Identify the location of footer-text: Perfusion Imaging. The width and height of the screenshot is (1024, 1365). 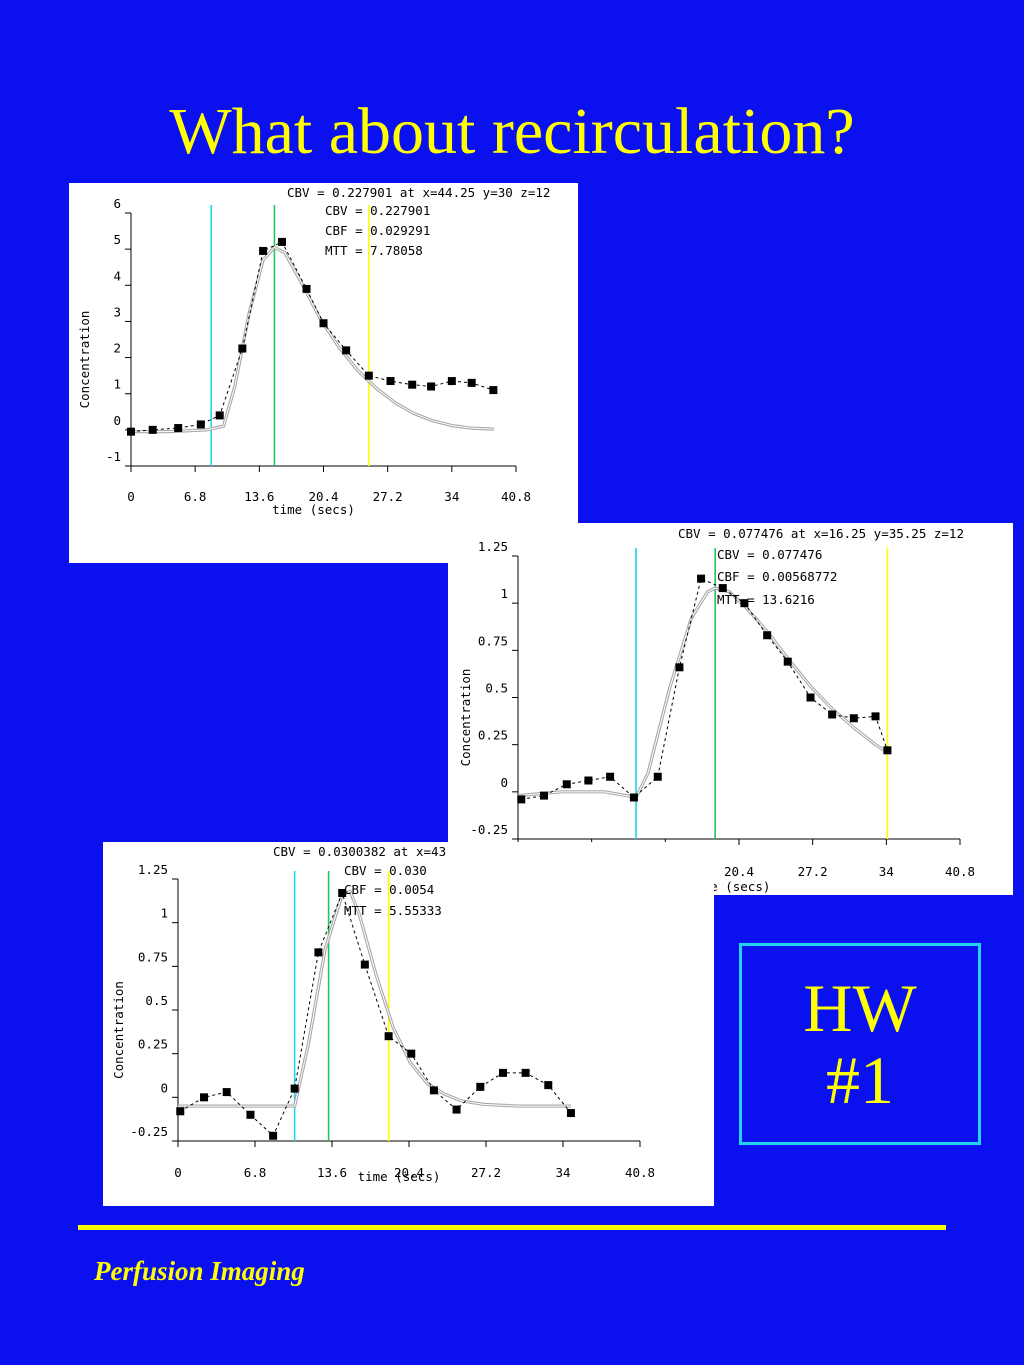
(199, 1271).